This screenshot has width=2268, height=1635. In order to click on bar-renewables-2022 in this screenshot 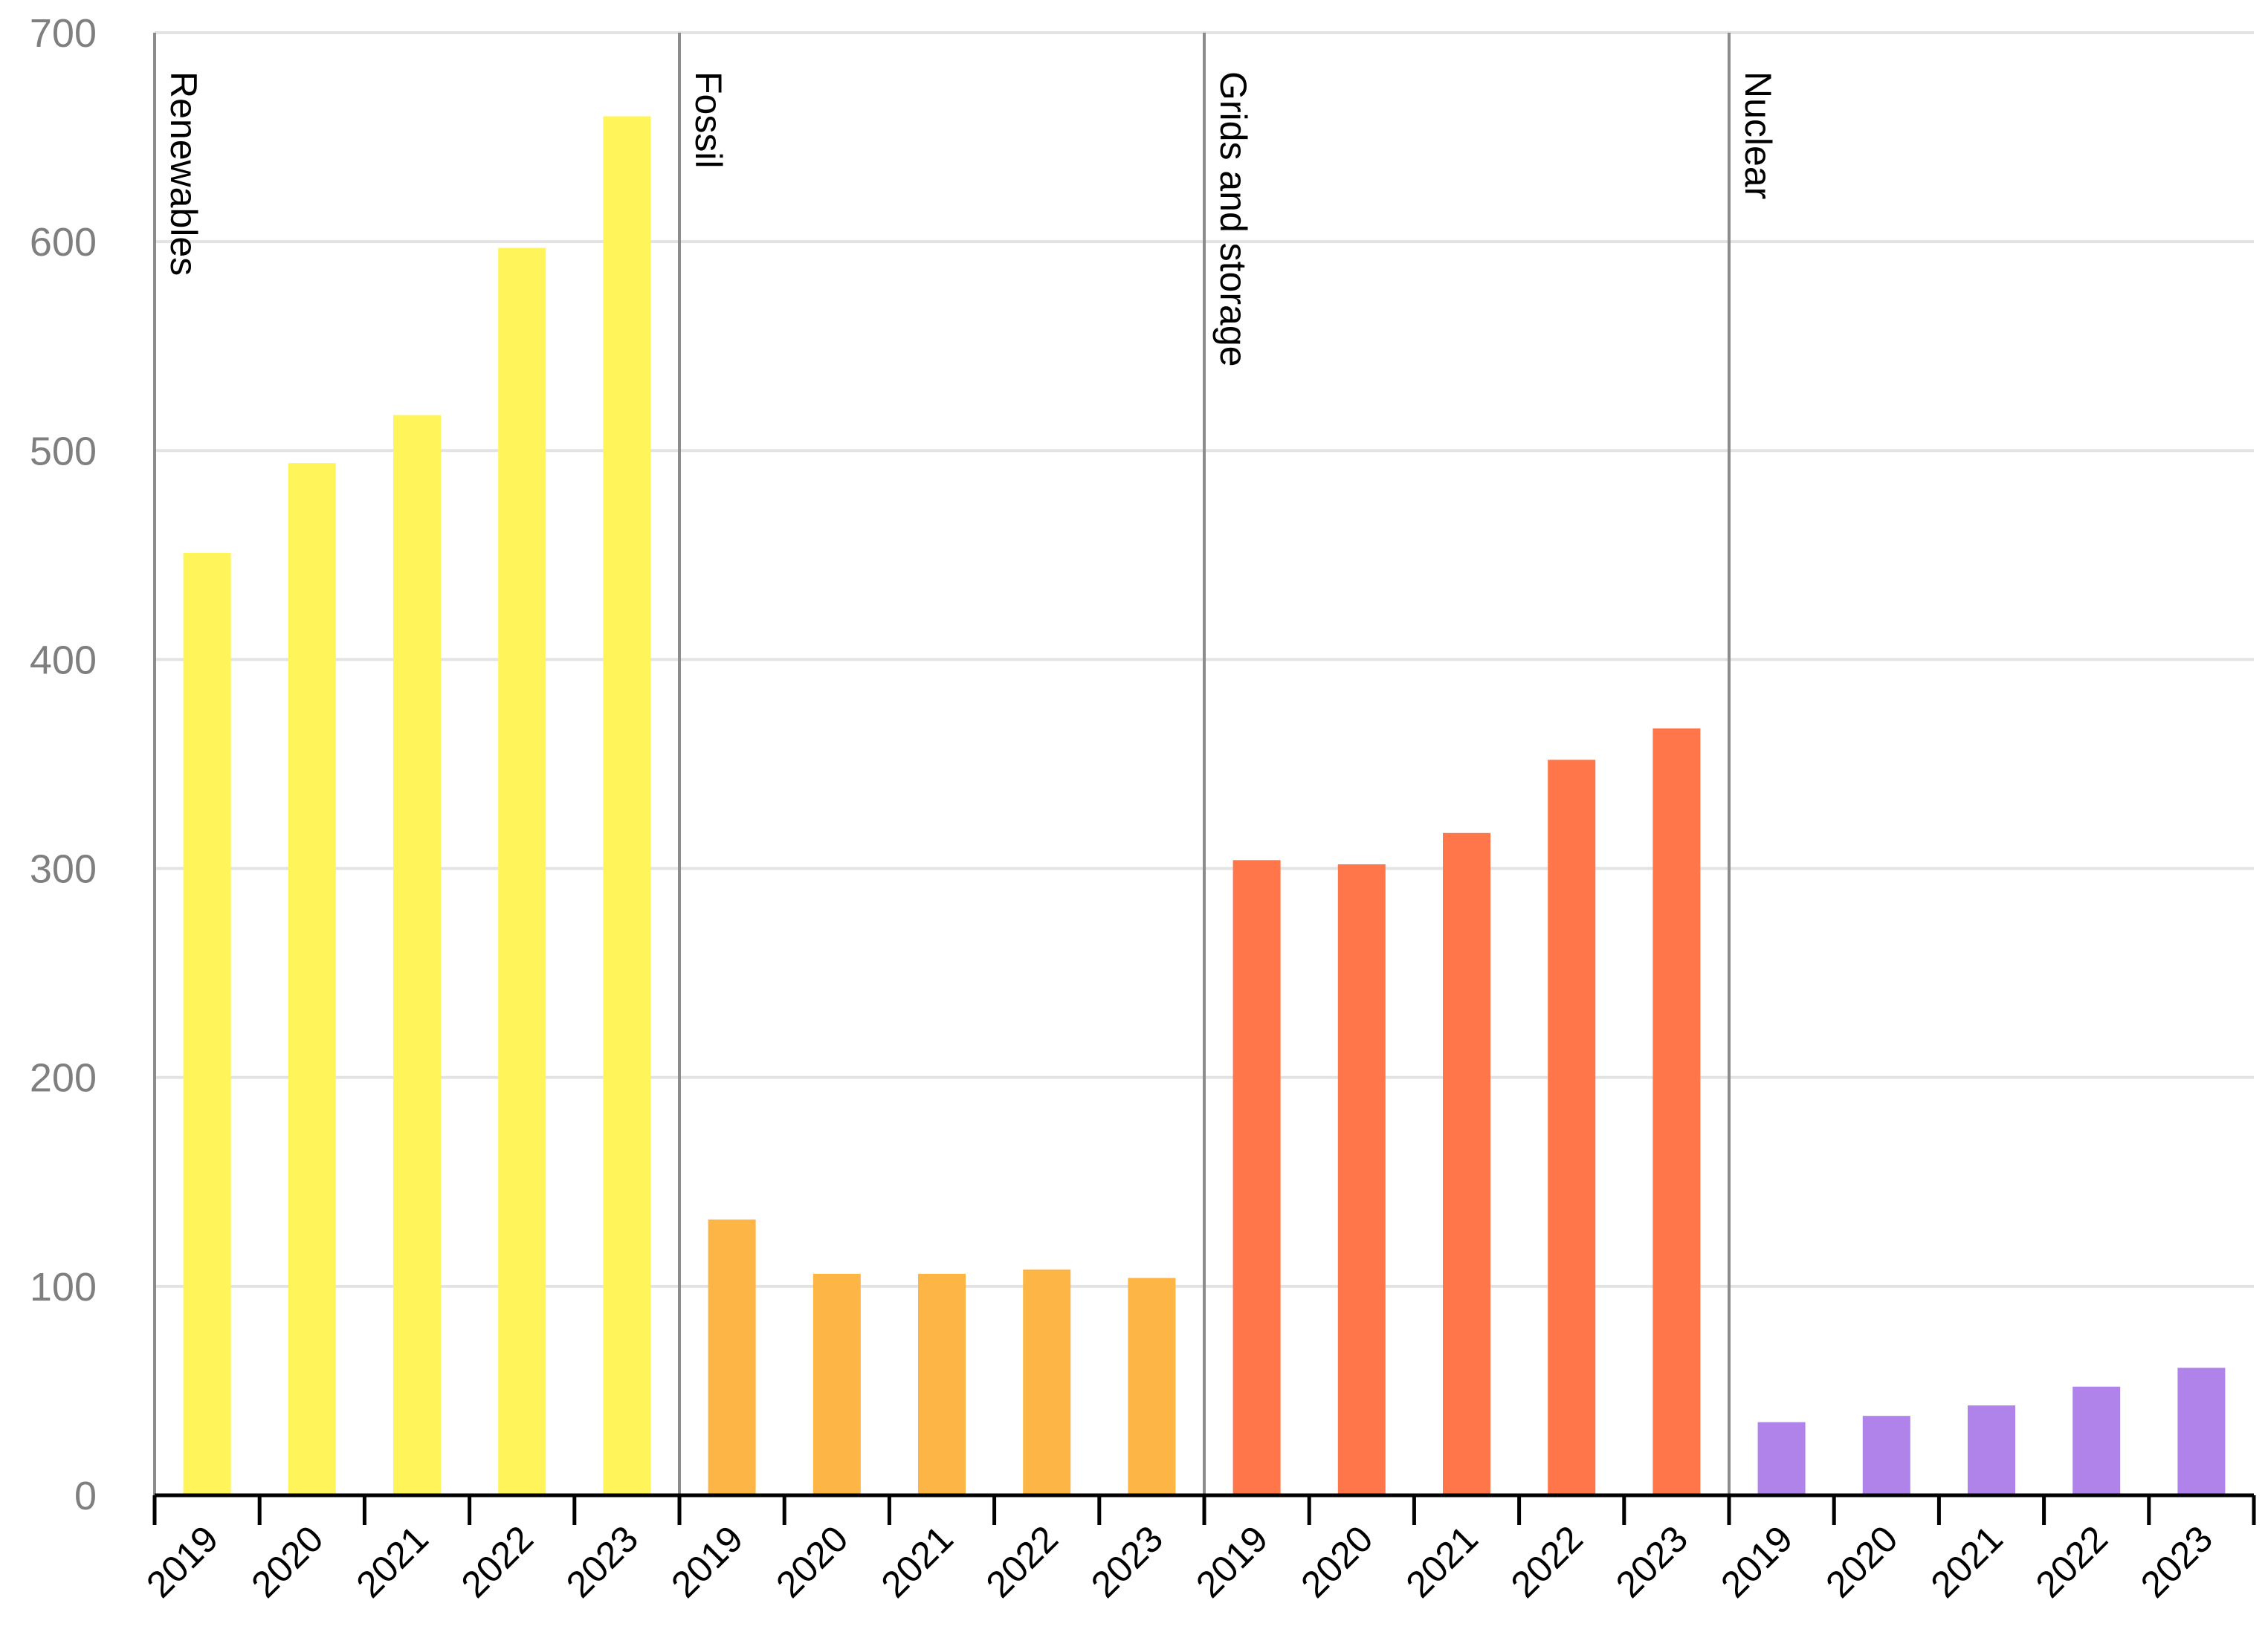, I will do `click(522, 871)`.